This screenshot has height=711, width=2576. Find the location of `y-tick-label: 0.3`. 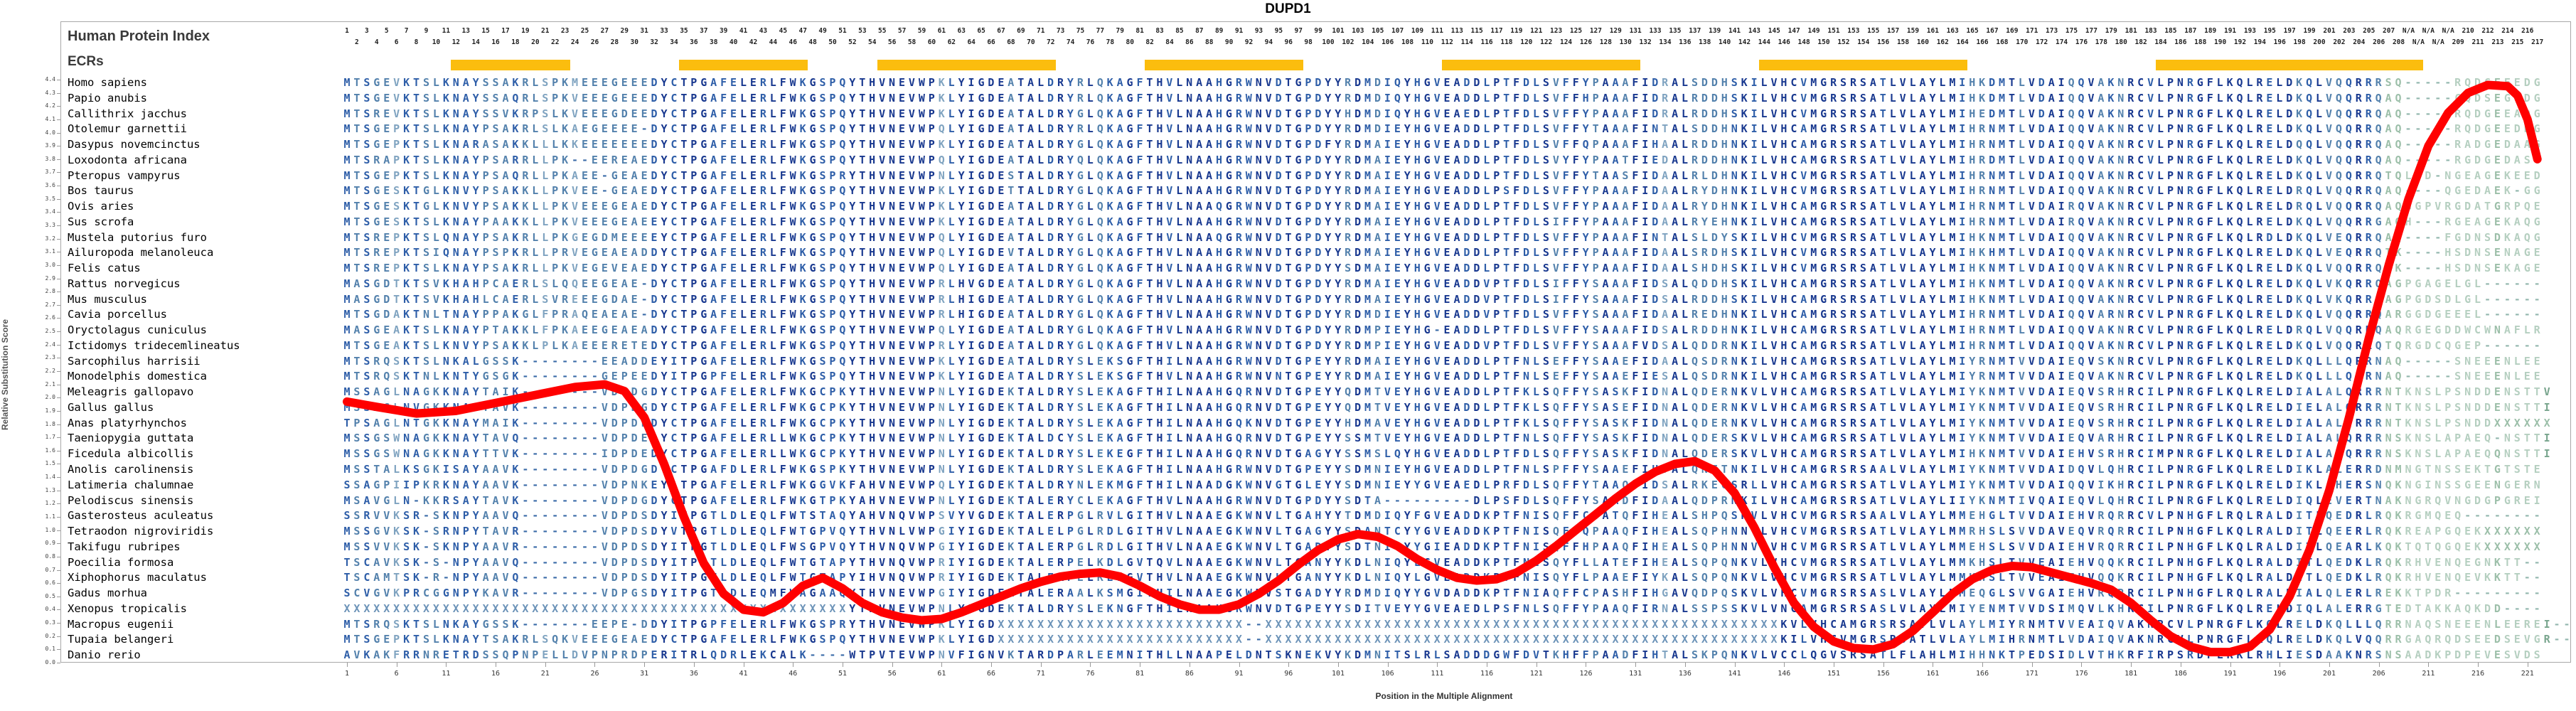

y-tick-label: 0.3 is located at coordinates (50, 622).